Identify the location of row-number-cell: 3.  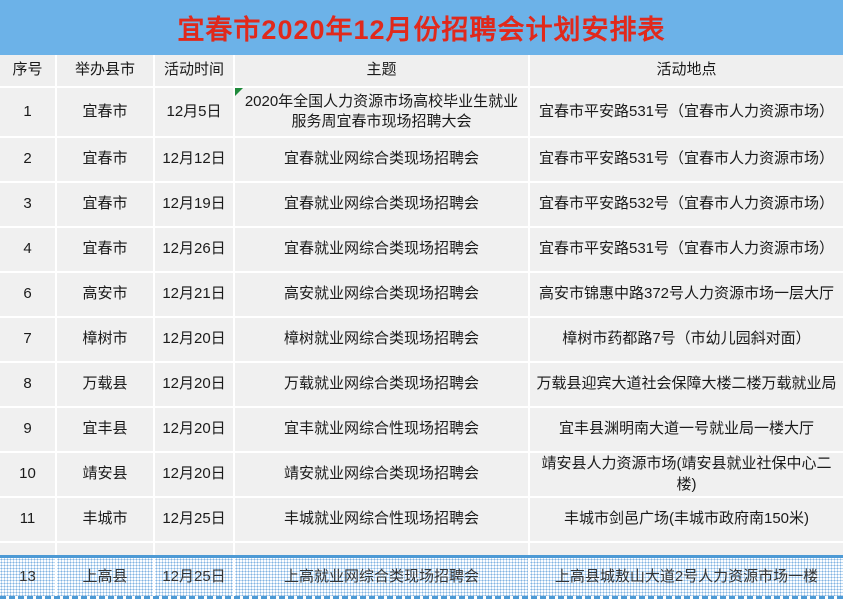
(28, 204).